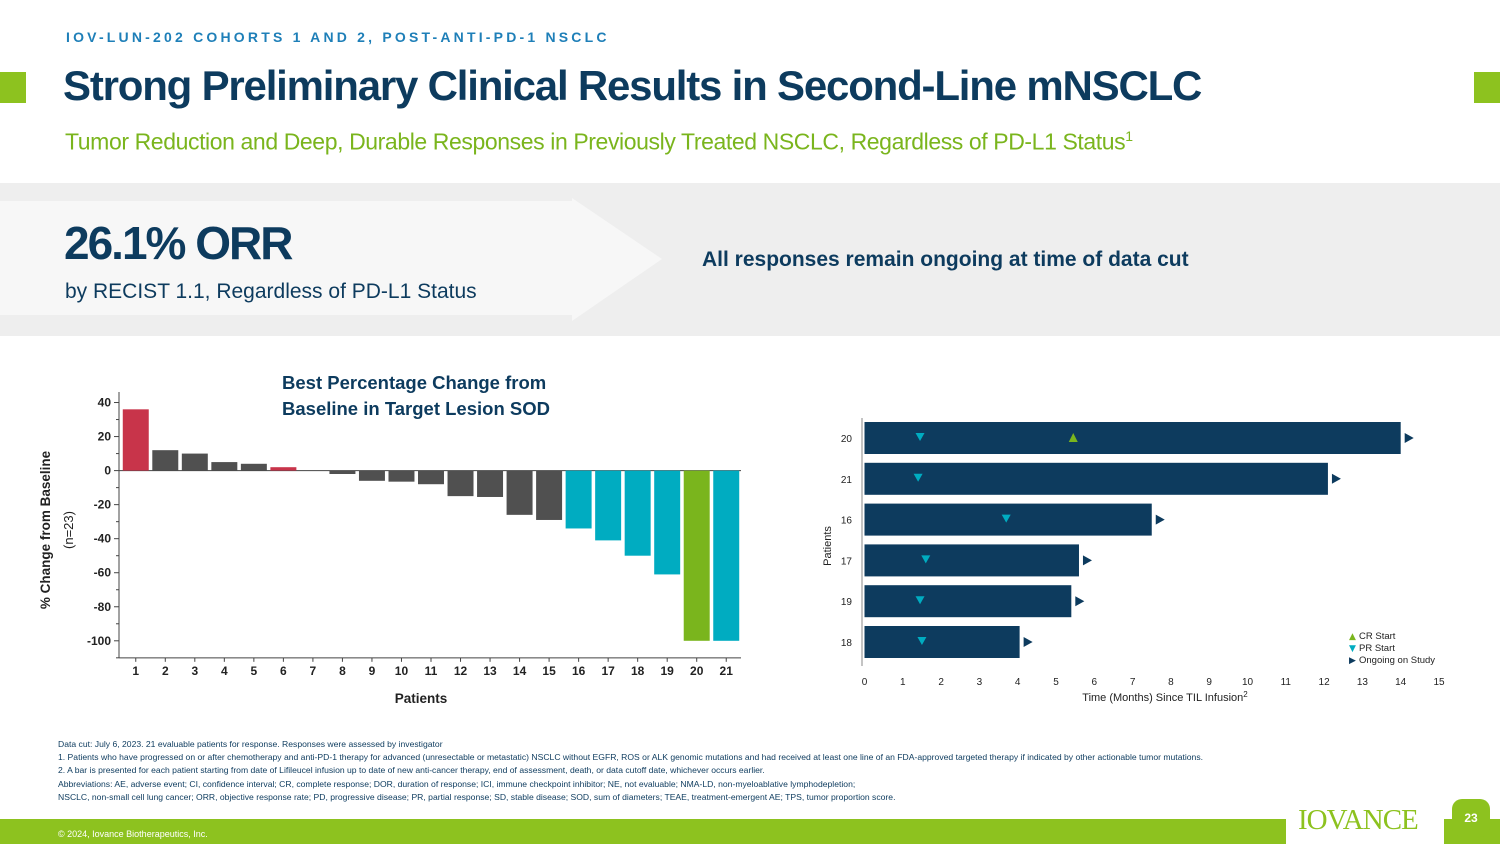 This screenshot has width=1500, height=844. Describe the element at coordinates (1165, 697) in the screenshot. I see `x-axis-label: Time (Months) Since TIL Infusion2` at that location.